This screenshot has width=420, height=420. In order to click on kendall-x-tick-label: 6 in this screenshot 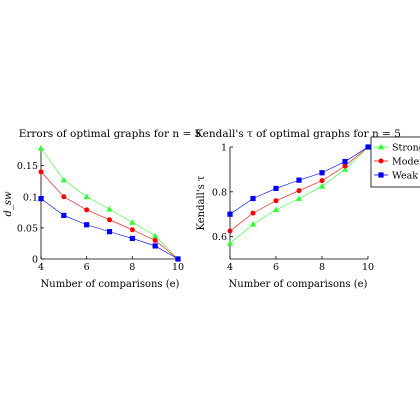, I will do `click(276, 267)`.